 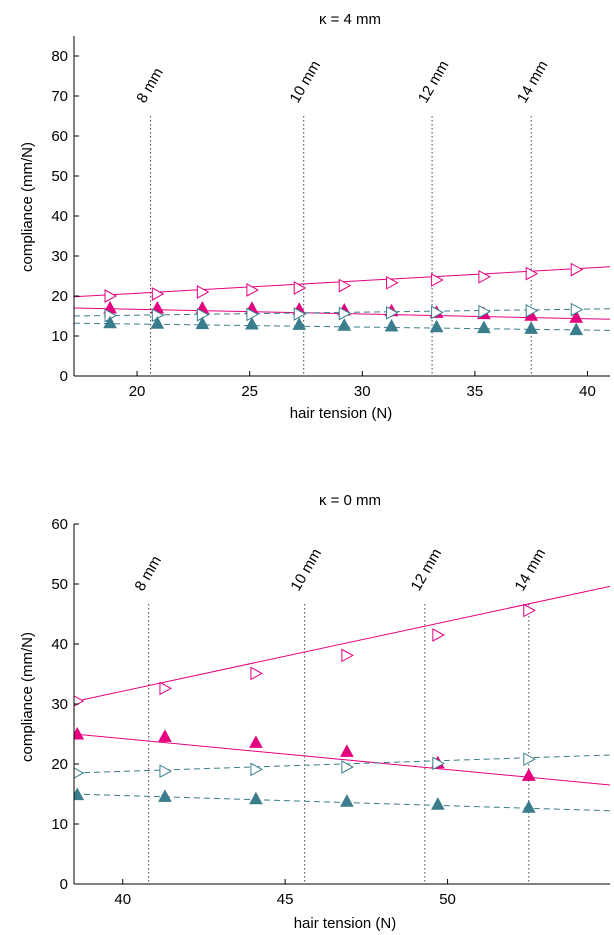 What do you see at coordinates (362, 391) in the screenshot?
I see `top-x-tick-label-2: 30` at bounding box center [362, 391].